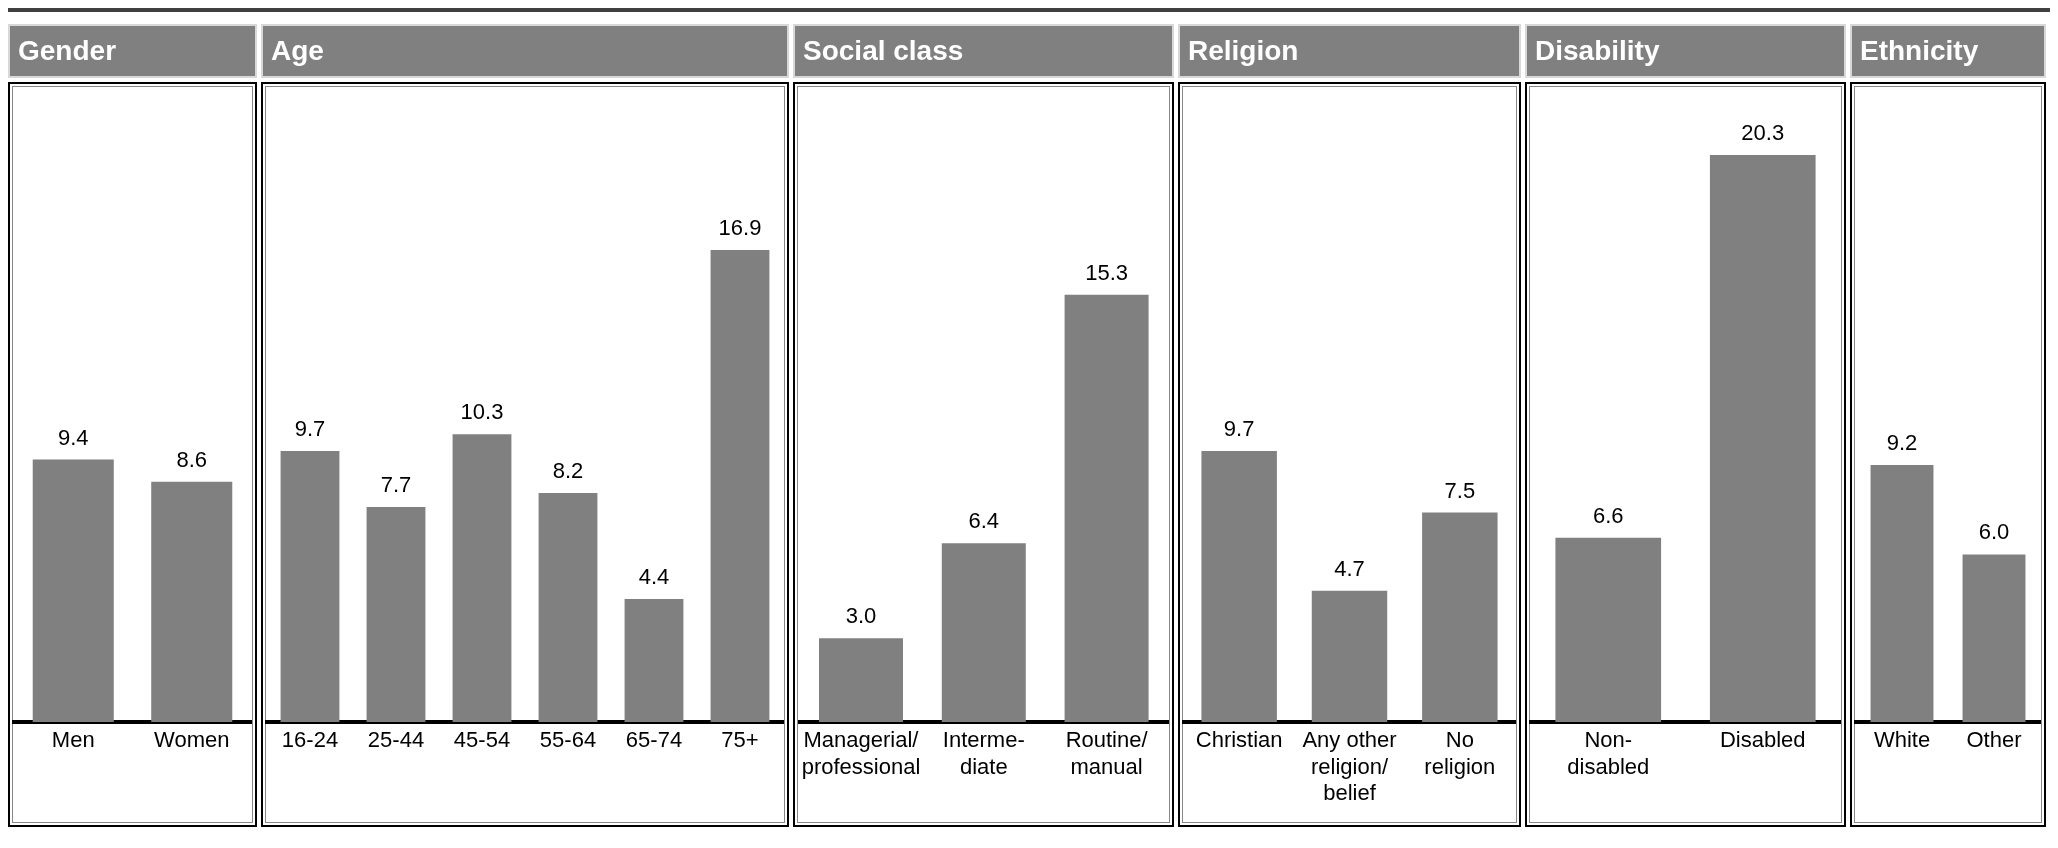 The width and height of the screenshot is (2058, 848). I want to click on data-label: 6.6, so click(1608, 515).